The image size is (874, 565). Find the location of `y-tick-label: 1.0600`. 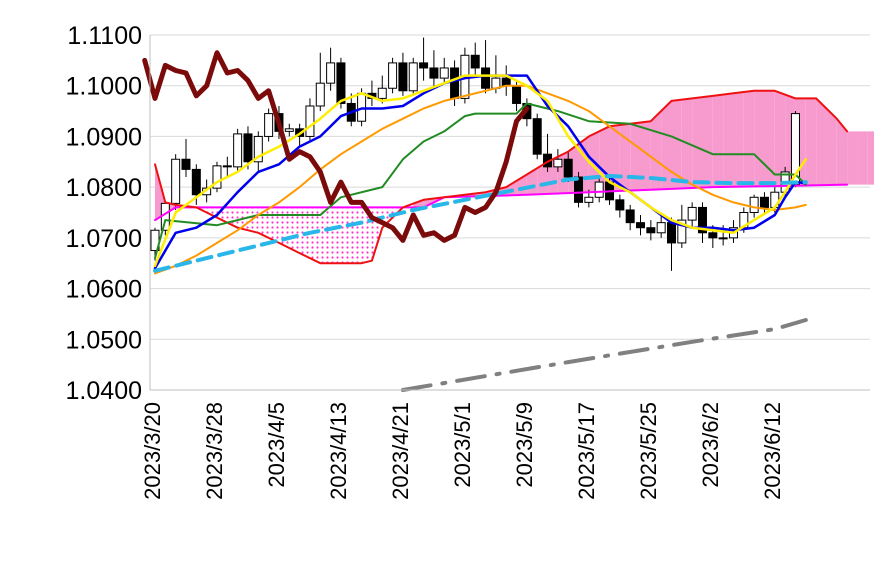

y-tick-label: 1.0600 is located at coordinates (104, 290).